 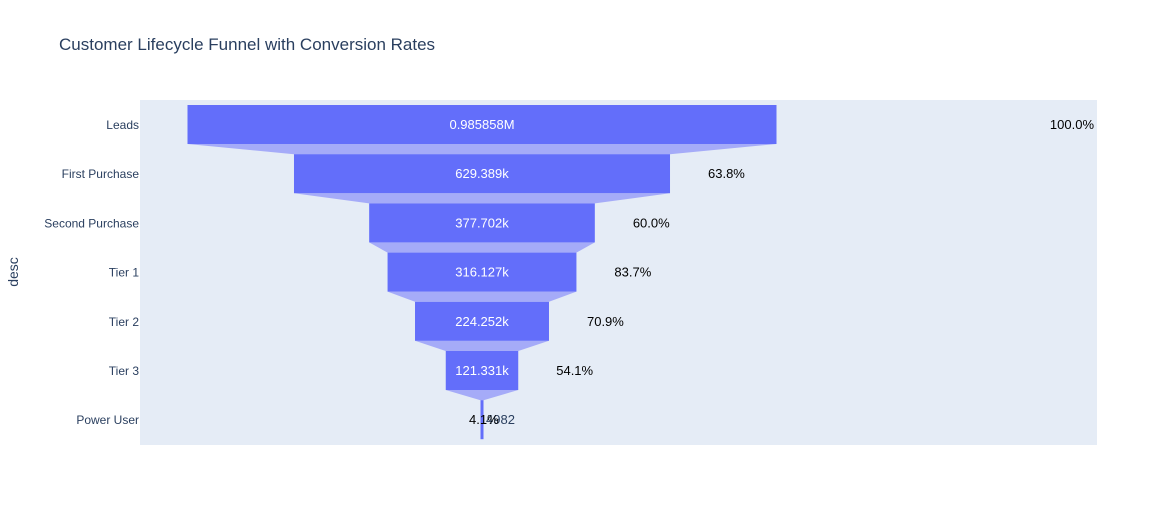 What do you see at coordinates (124, 273) in the screenshot?
I see `y-tick-label: Tier 1` at bounding box center [124, 273].